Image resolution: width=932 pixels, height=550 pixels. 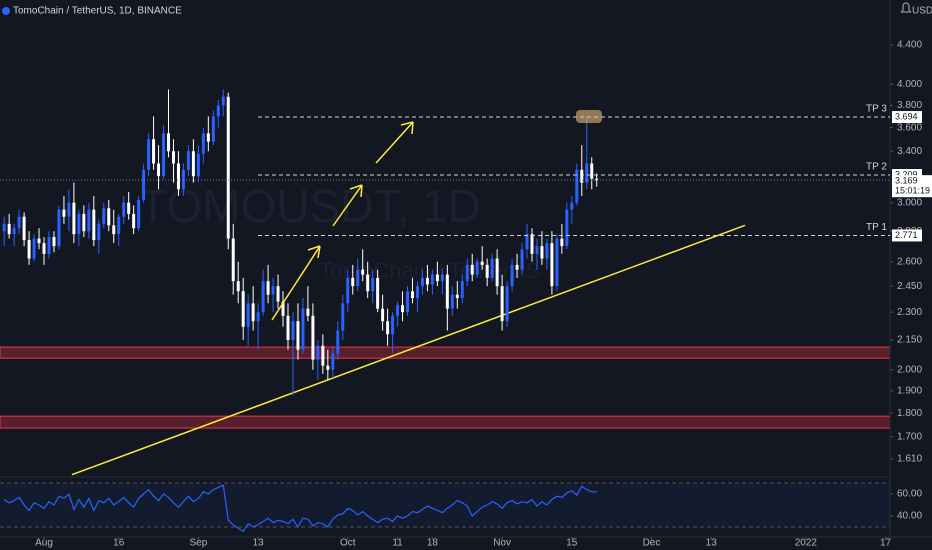 What do you see at coordinates (712, 543) in the screenshot?
I see `x-tick-label: 13` at bounding box center [712, 543].